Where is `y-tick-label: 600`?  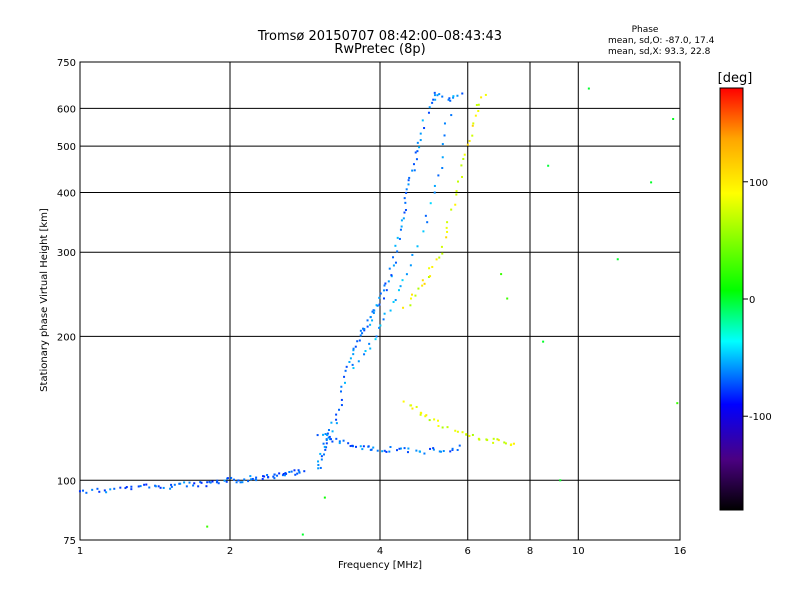
y-tick-label: 600 is located at coordinates (66, 109).